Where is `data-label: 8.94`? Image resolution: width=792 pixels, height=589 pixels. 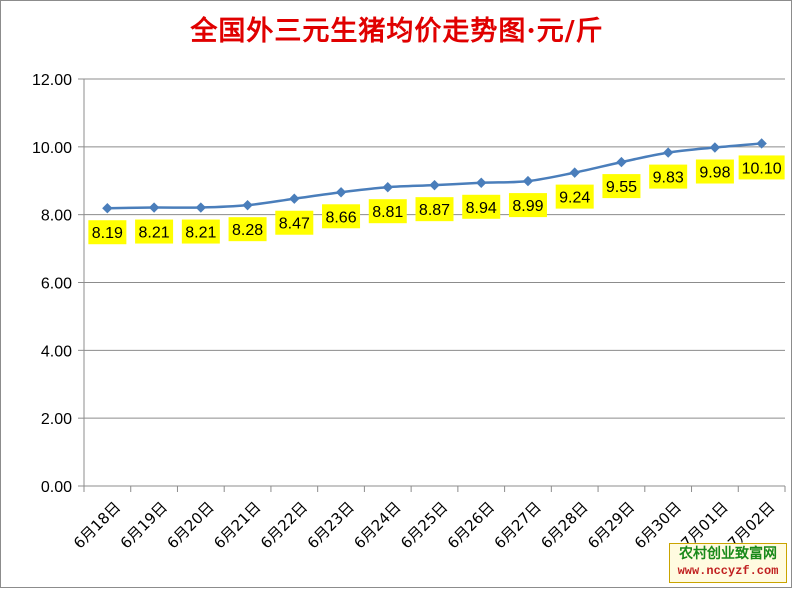
data-label: 8.94 is located at coordinates (481, 208).